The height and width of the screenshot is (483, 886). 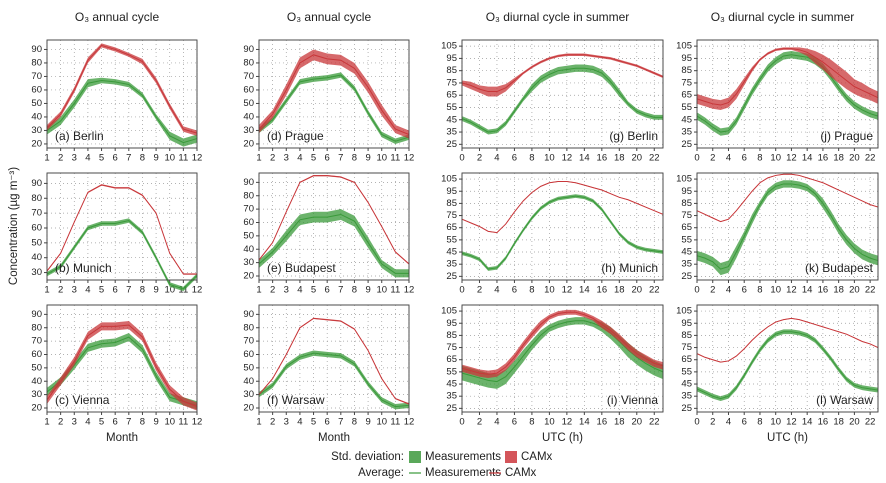 What do you see at coordinates (248, 235) in the screenshot?
I see `y-tick-label: 50` at bounding box center [248, 235].